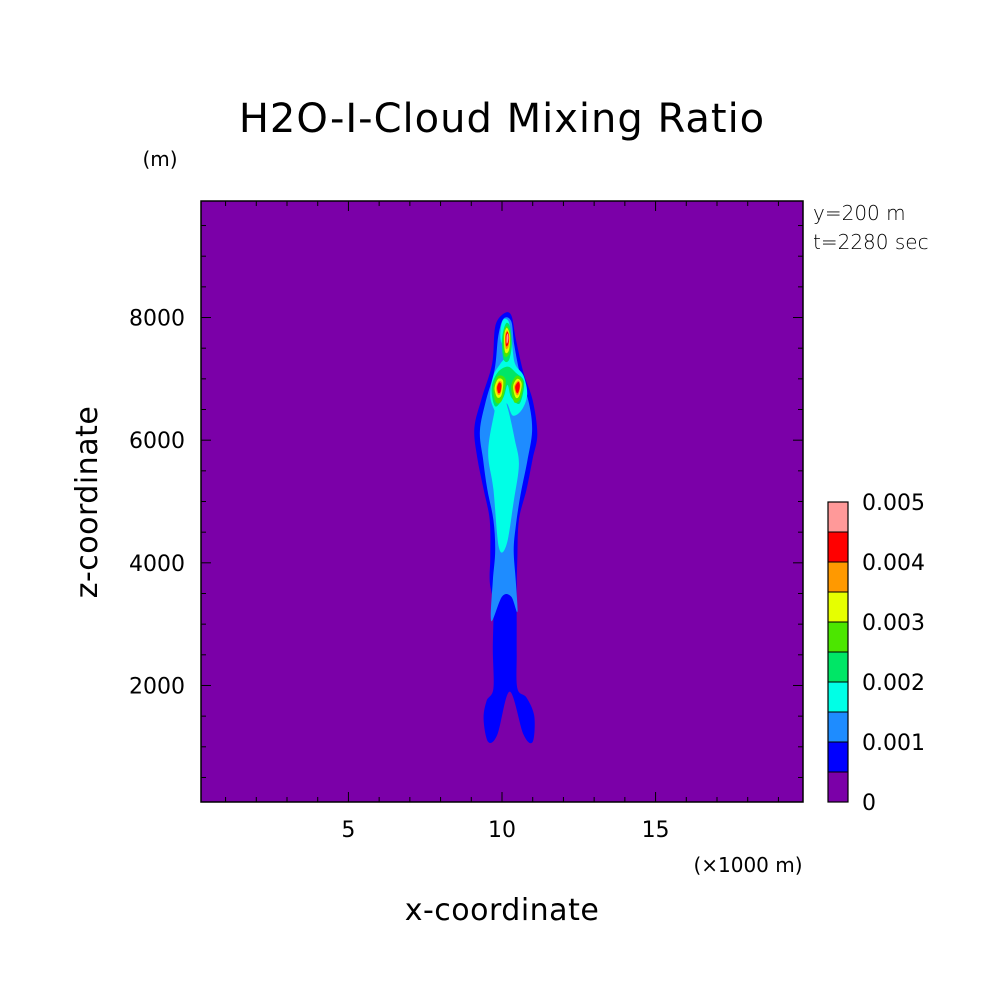 Image resolution: width=1004 pixels, height=1004 pixels. I want to click on y-tick-label: 4000, so click(157, 564).